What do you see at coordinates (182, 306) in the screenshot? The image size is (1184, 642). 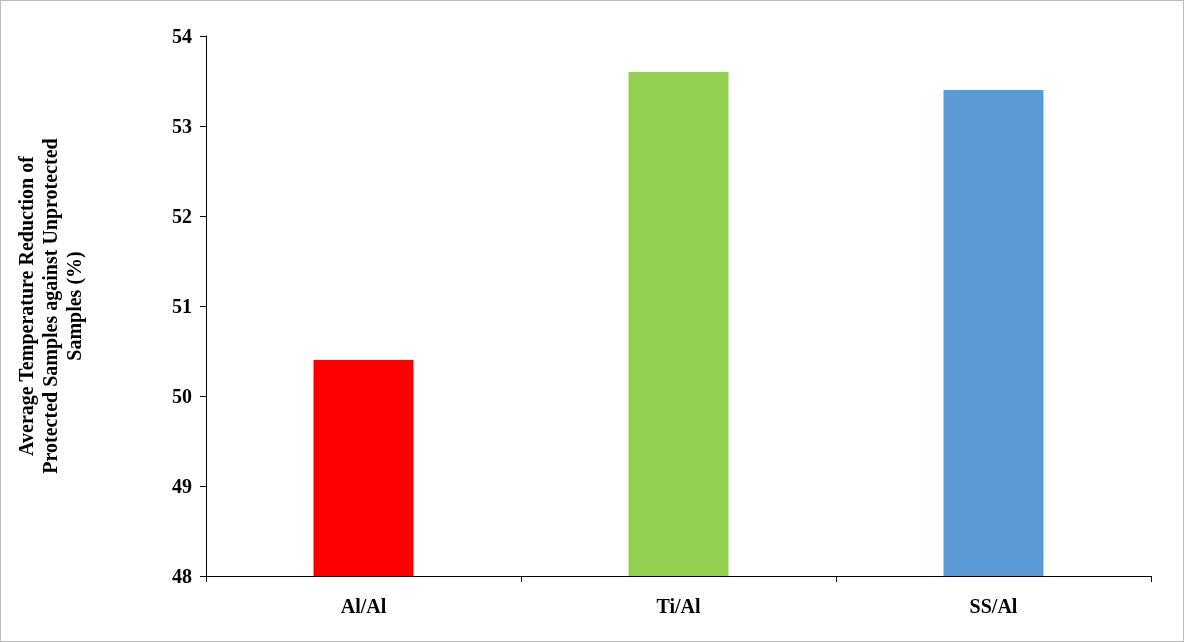 I see `y-tick-label: 51` at bounding box center [182, 306].